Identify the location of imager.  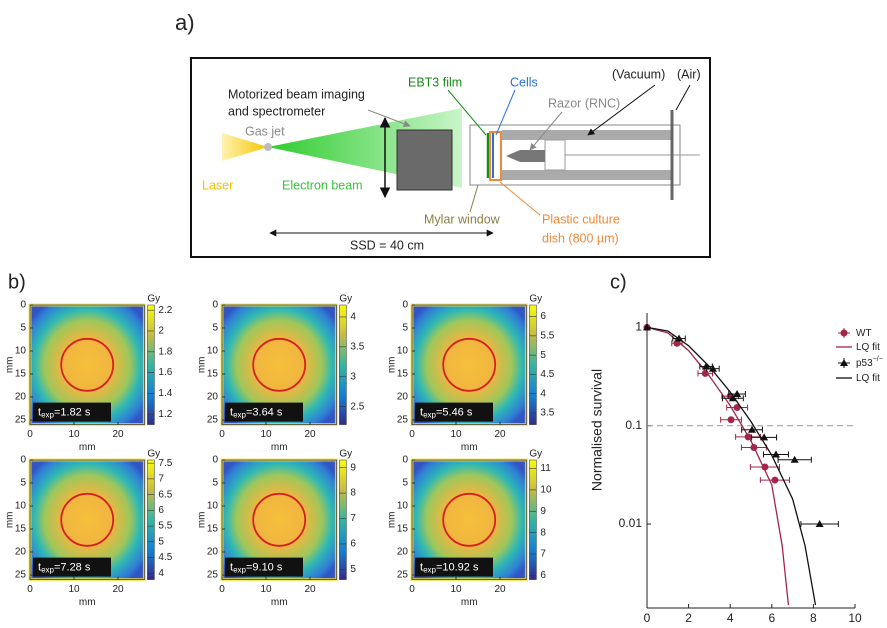
(424, 160).